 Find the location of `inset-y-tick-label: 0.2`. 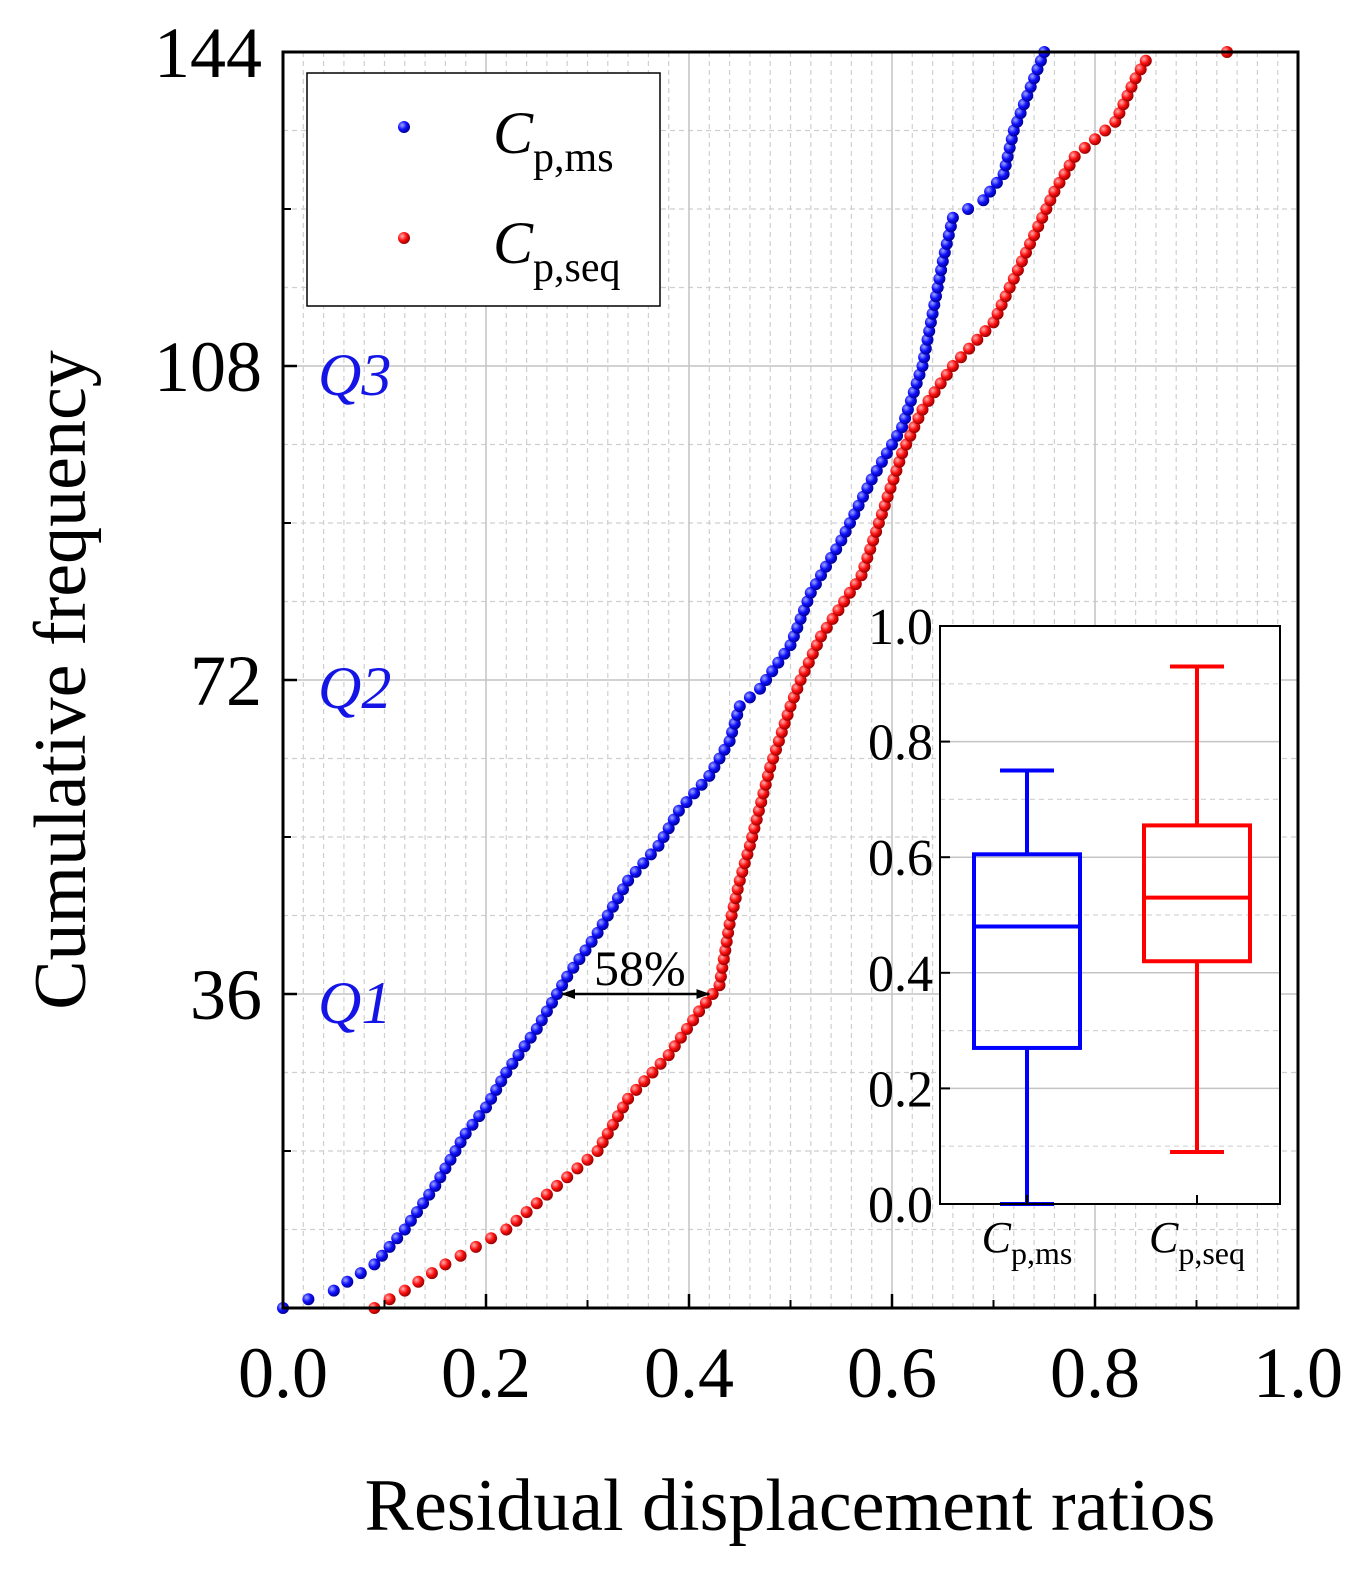

inset-y-tick-label: 0.2 is located at coordinates (900, 1089).